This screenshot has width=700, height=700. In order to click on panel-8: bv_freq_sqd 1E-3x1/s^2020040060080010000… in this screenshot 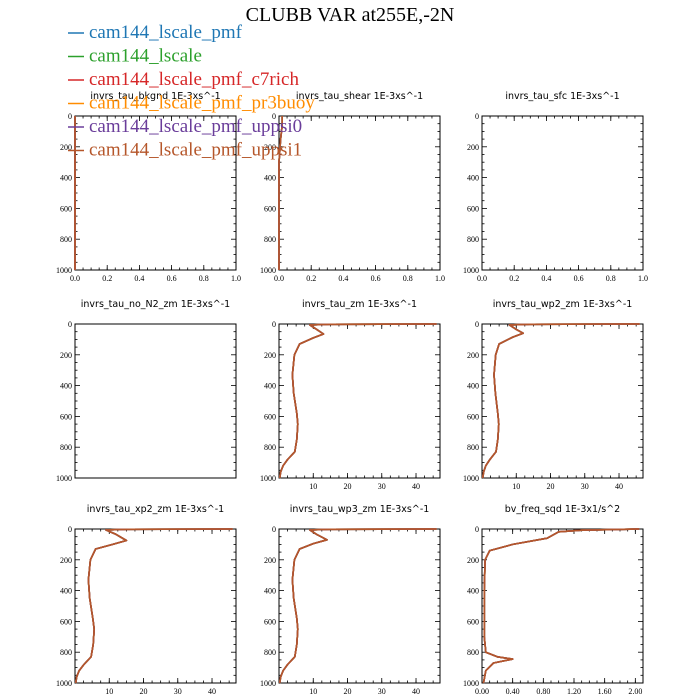, I will do `click(553, 600)`.